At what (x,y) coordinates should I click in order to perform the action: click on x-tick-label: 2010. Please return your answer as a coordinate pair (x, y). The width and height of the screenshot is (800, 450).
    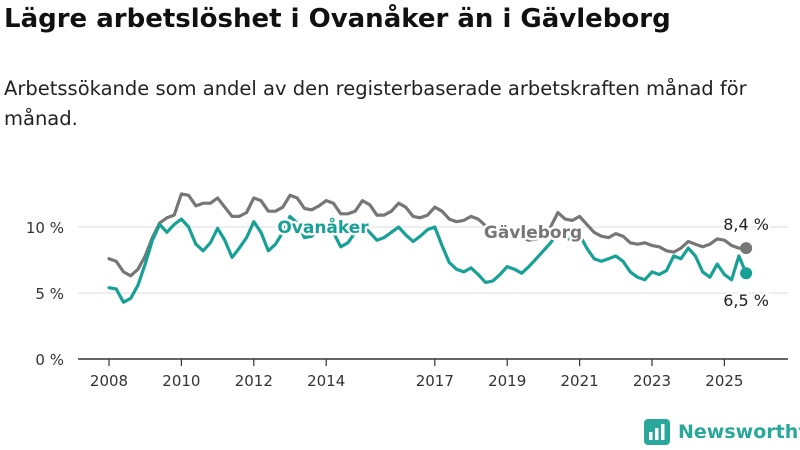
    Looking at the image, I should click on (181, 381).